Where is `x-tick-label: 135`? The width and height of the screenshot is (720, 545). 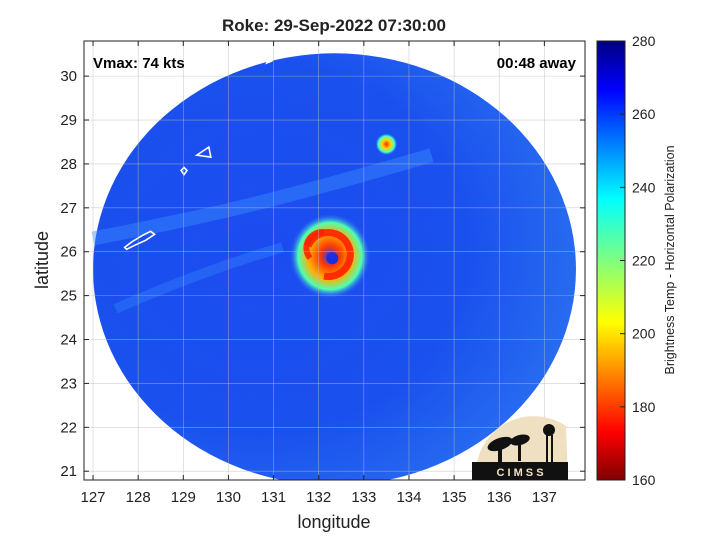 x-tick-label: 135 is located at coordinates (454, 497).